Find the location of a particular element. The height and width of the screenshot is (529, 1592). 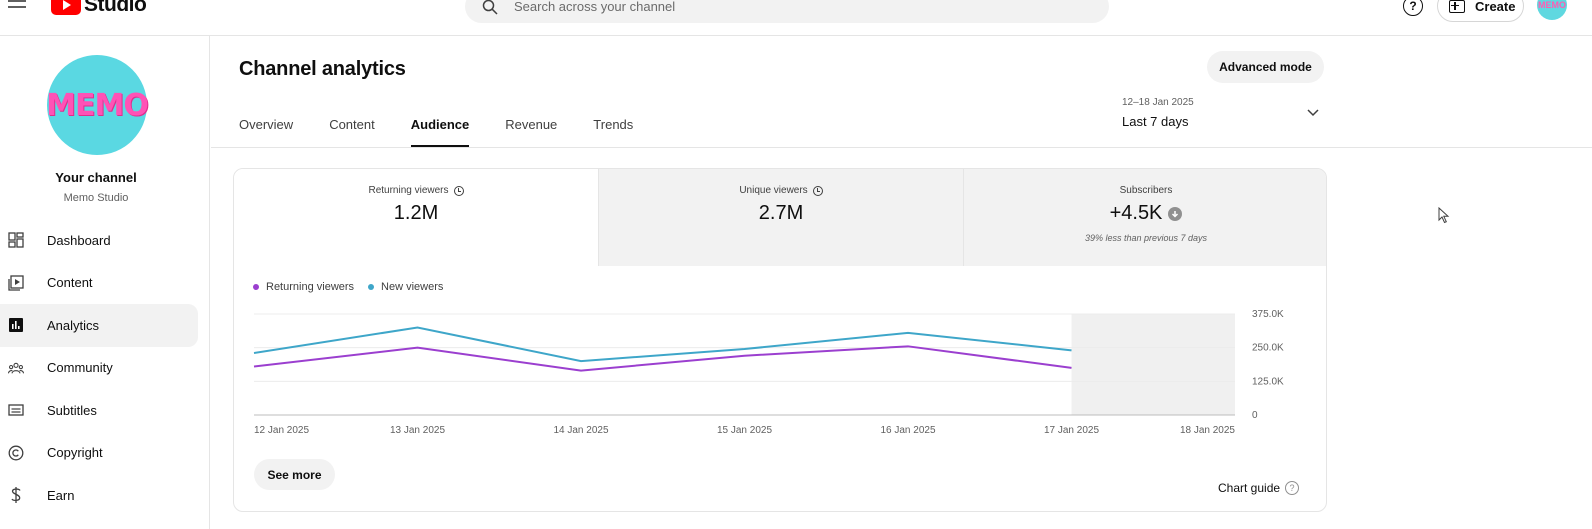

metric-title: Returning viewers is located at coordinates (408, 190).